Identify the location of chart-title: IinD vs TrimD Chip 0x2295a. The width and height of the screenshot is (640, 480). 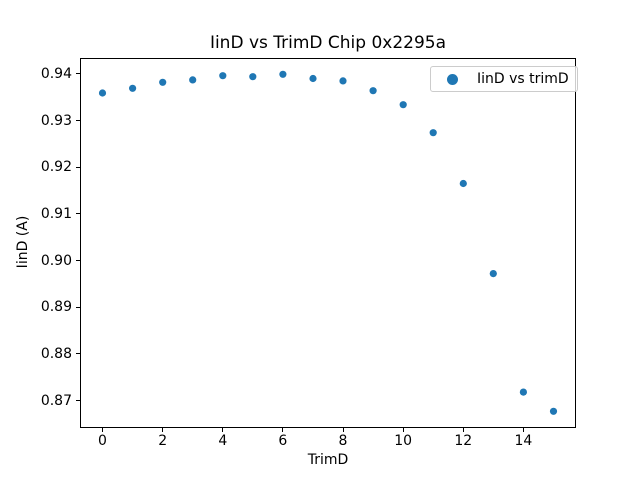
(328, 43).